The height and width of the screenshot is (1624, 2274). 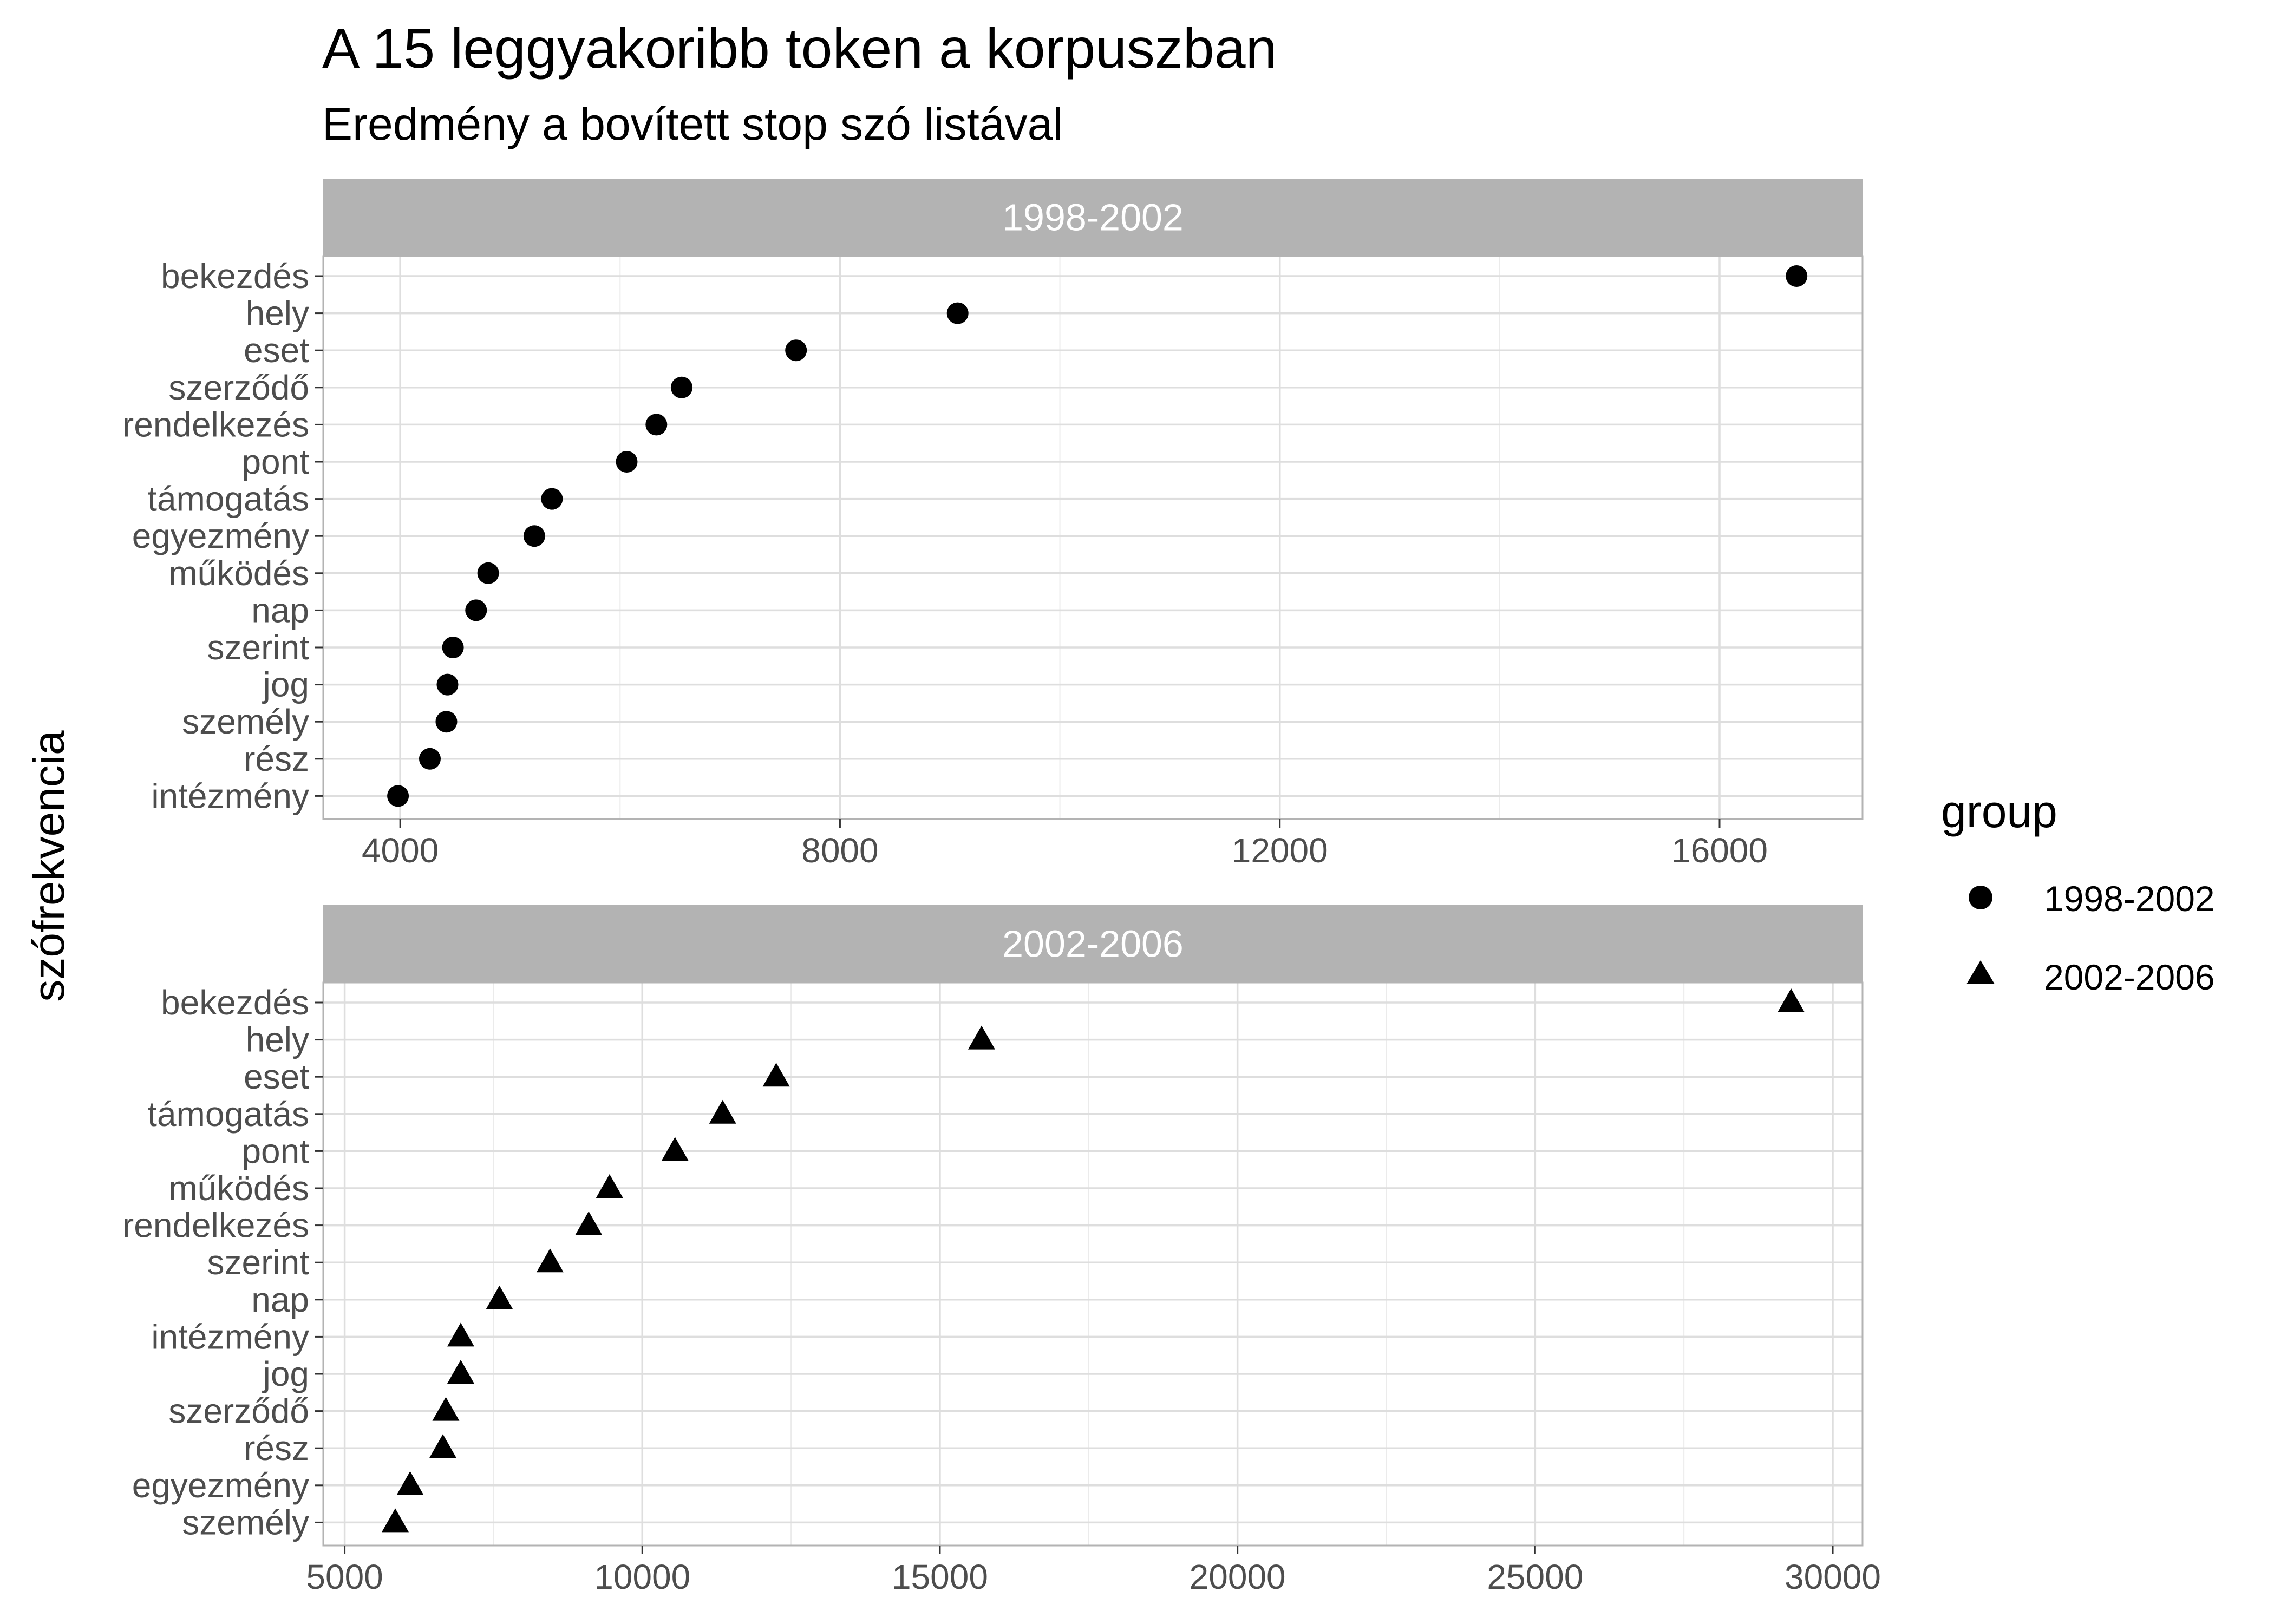 I want to click on chart-title: A 15 leggyakoribb token a korpuszban, so click(x=800, y=49).